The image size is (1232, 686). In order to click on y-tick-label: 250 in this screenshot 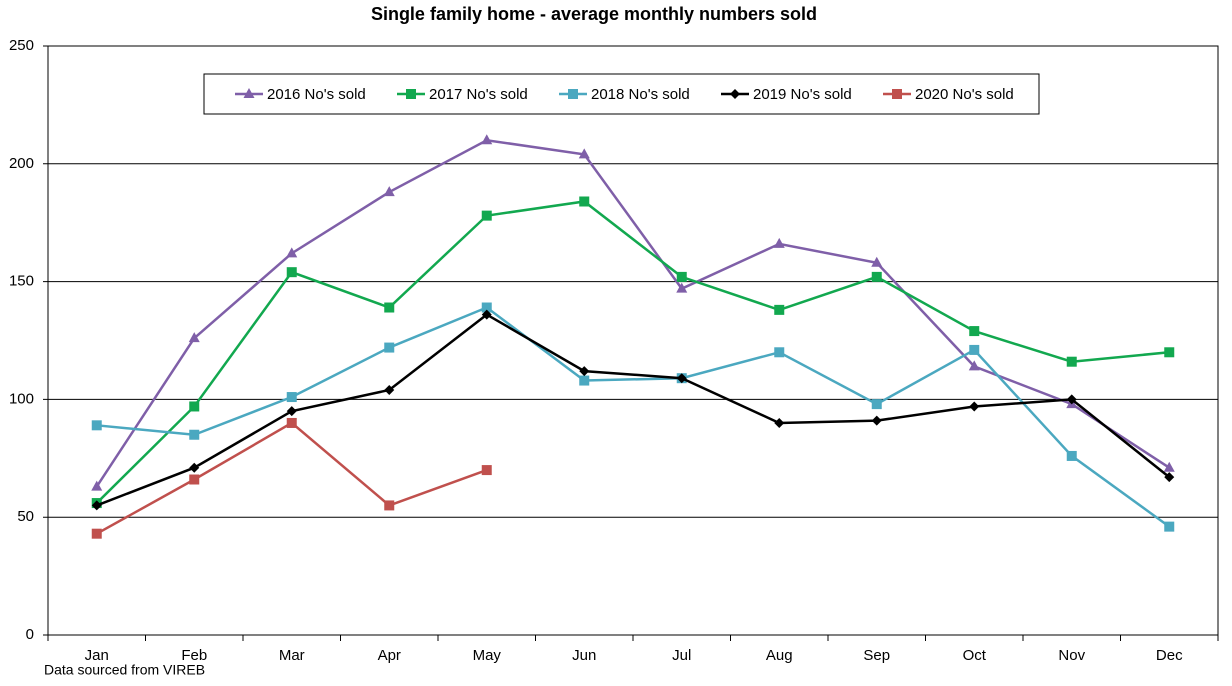, I will do `click(21, 45)`.